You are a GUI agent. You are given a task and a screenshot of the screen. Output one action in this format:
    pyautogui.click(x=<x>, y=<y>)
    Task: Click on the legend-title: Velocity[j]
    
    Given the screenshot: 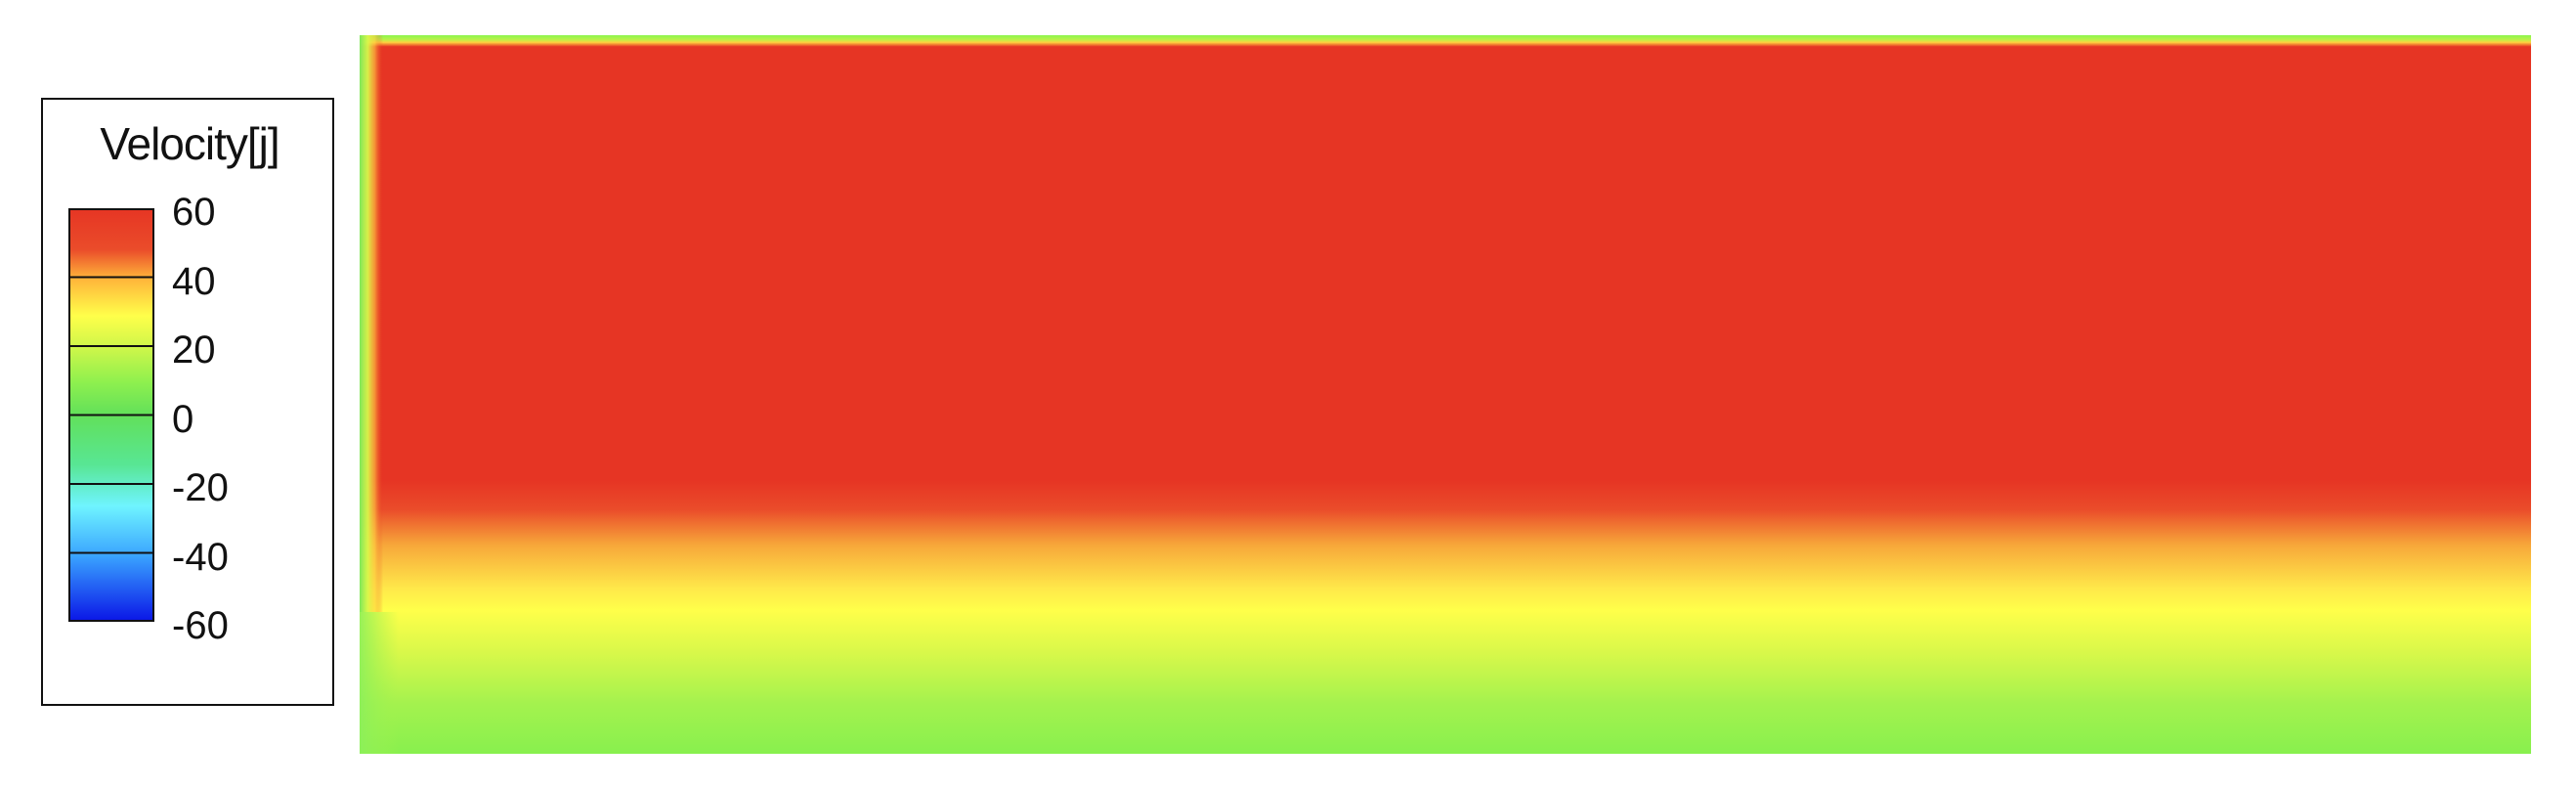 What is the action you would take?
    pyautogui.click(x=189, y=143)
    